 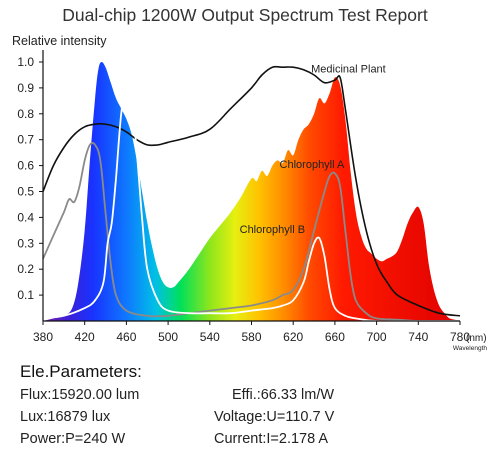 What do you see at coordinates (348, 69) in the screenshot?
I see `annotation-medicinal-plant: Medicinal Plant` at bounding box center [348, 69].